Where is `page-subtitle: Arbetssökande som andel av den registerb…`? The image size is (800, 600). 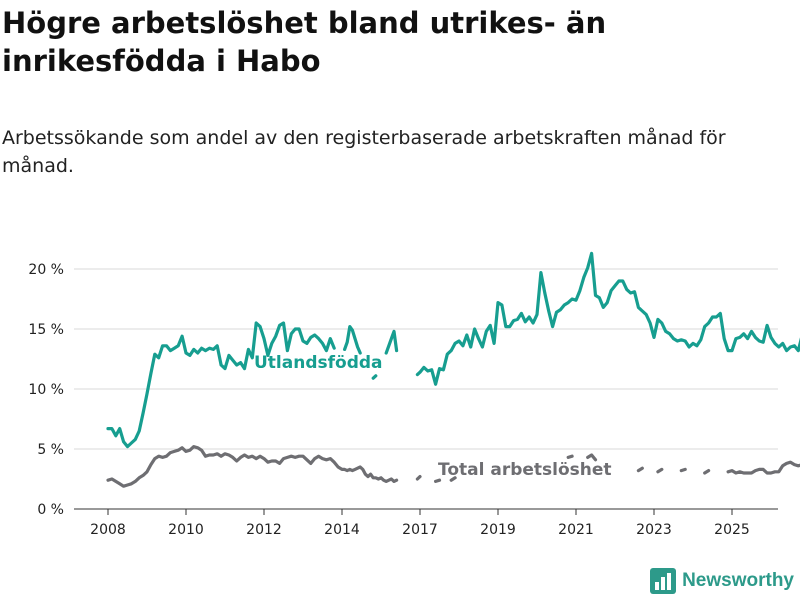
page-subtitle: Arbetssökande som andel av den registerb… is located at coordinates (364, 152).